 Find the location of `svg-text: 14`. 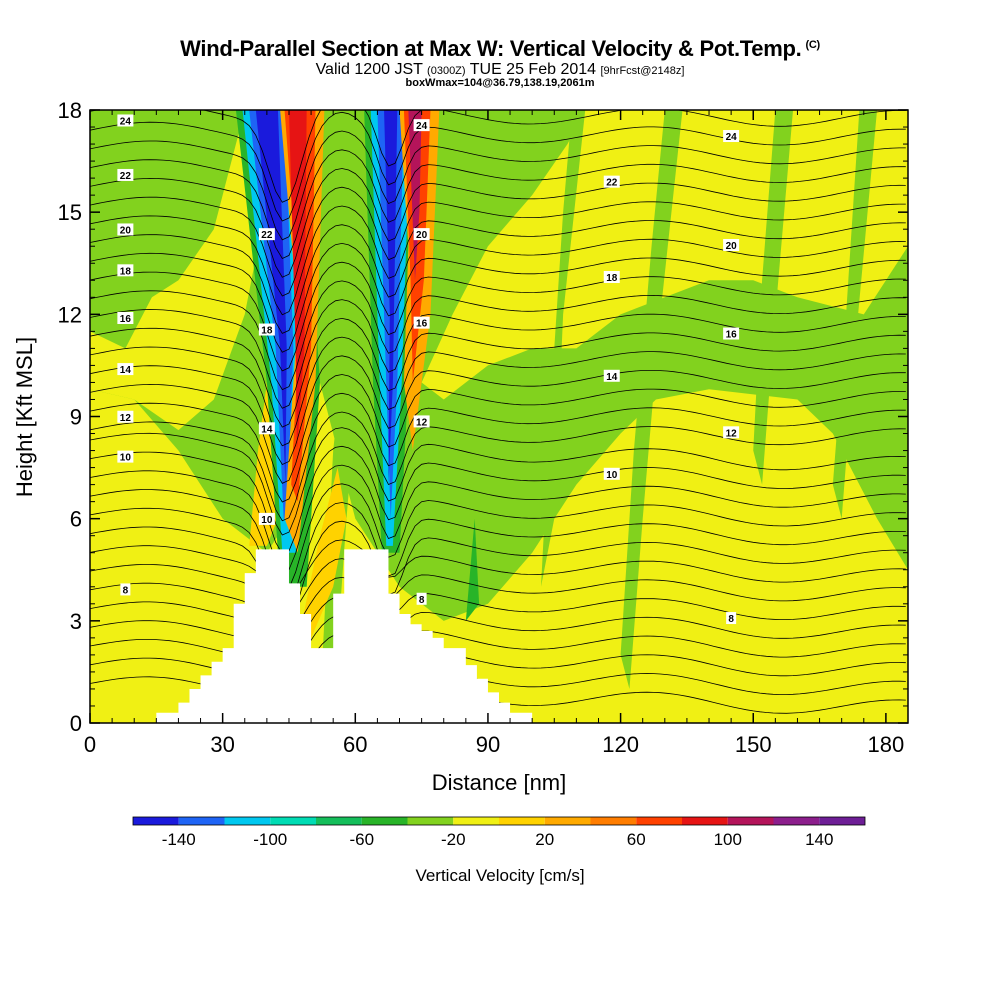

svg-text: 14 is located at coordinates (612, 377).